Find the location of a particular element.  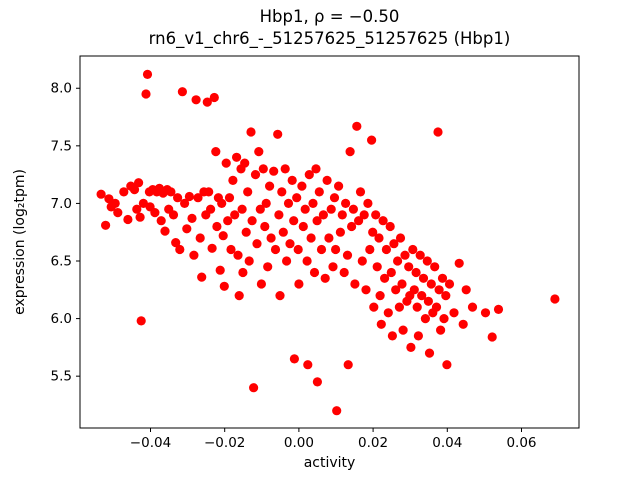

x-axis-ticks: −0.04 −0.02 0.00 0.02 0.04 0.06 is located at coordinates (333, 439).